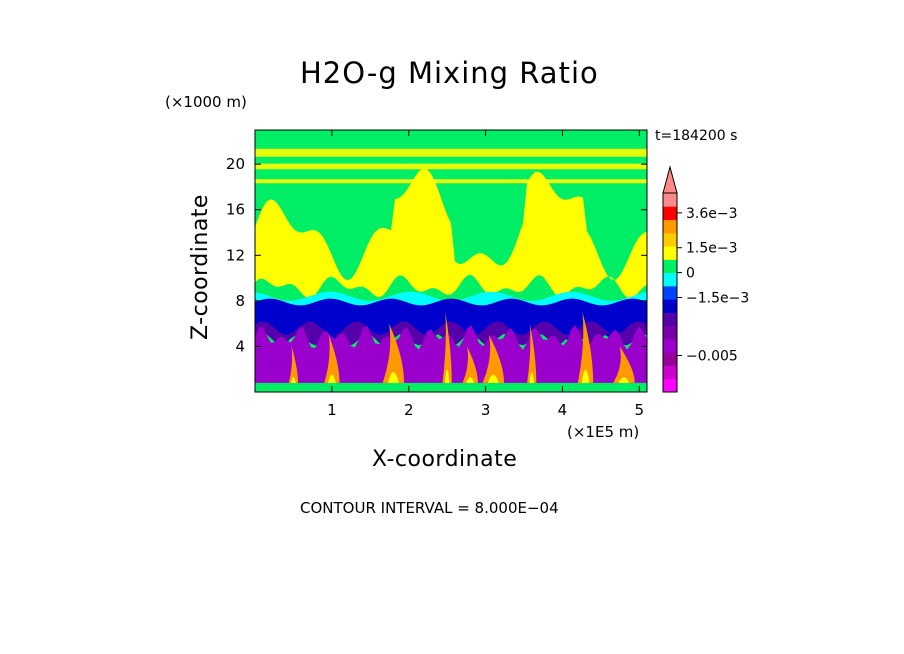 The width and height of the screenshot is (904, 654). Describe the element at coordinates (235, 255) in the screenshot. I see `y-tick-label: 12` at that location.